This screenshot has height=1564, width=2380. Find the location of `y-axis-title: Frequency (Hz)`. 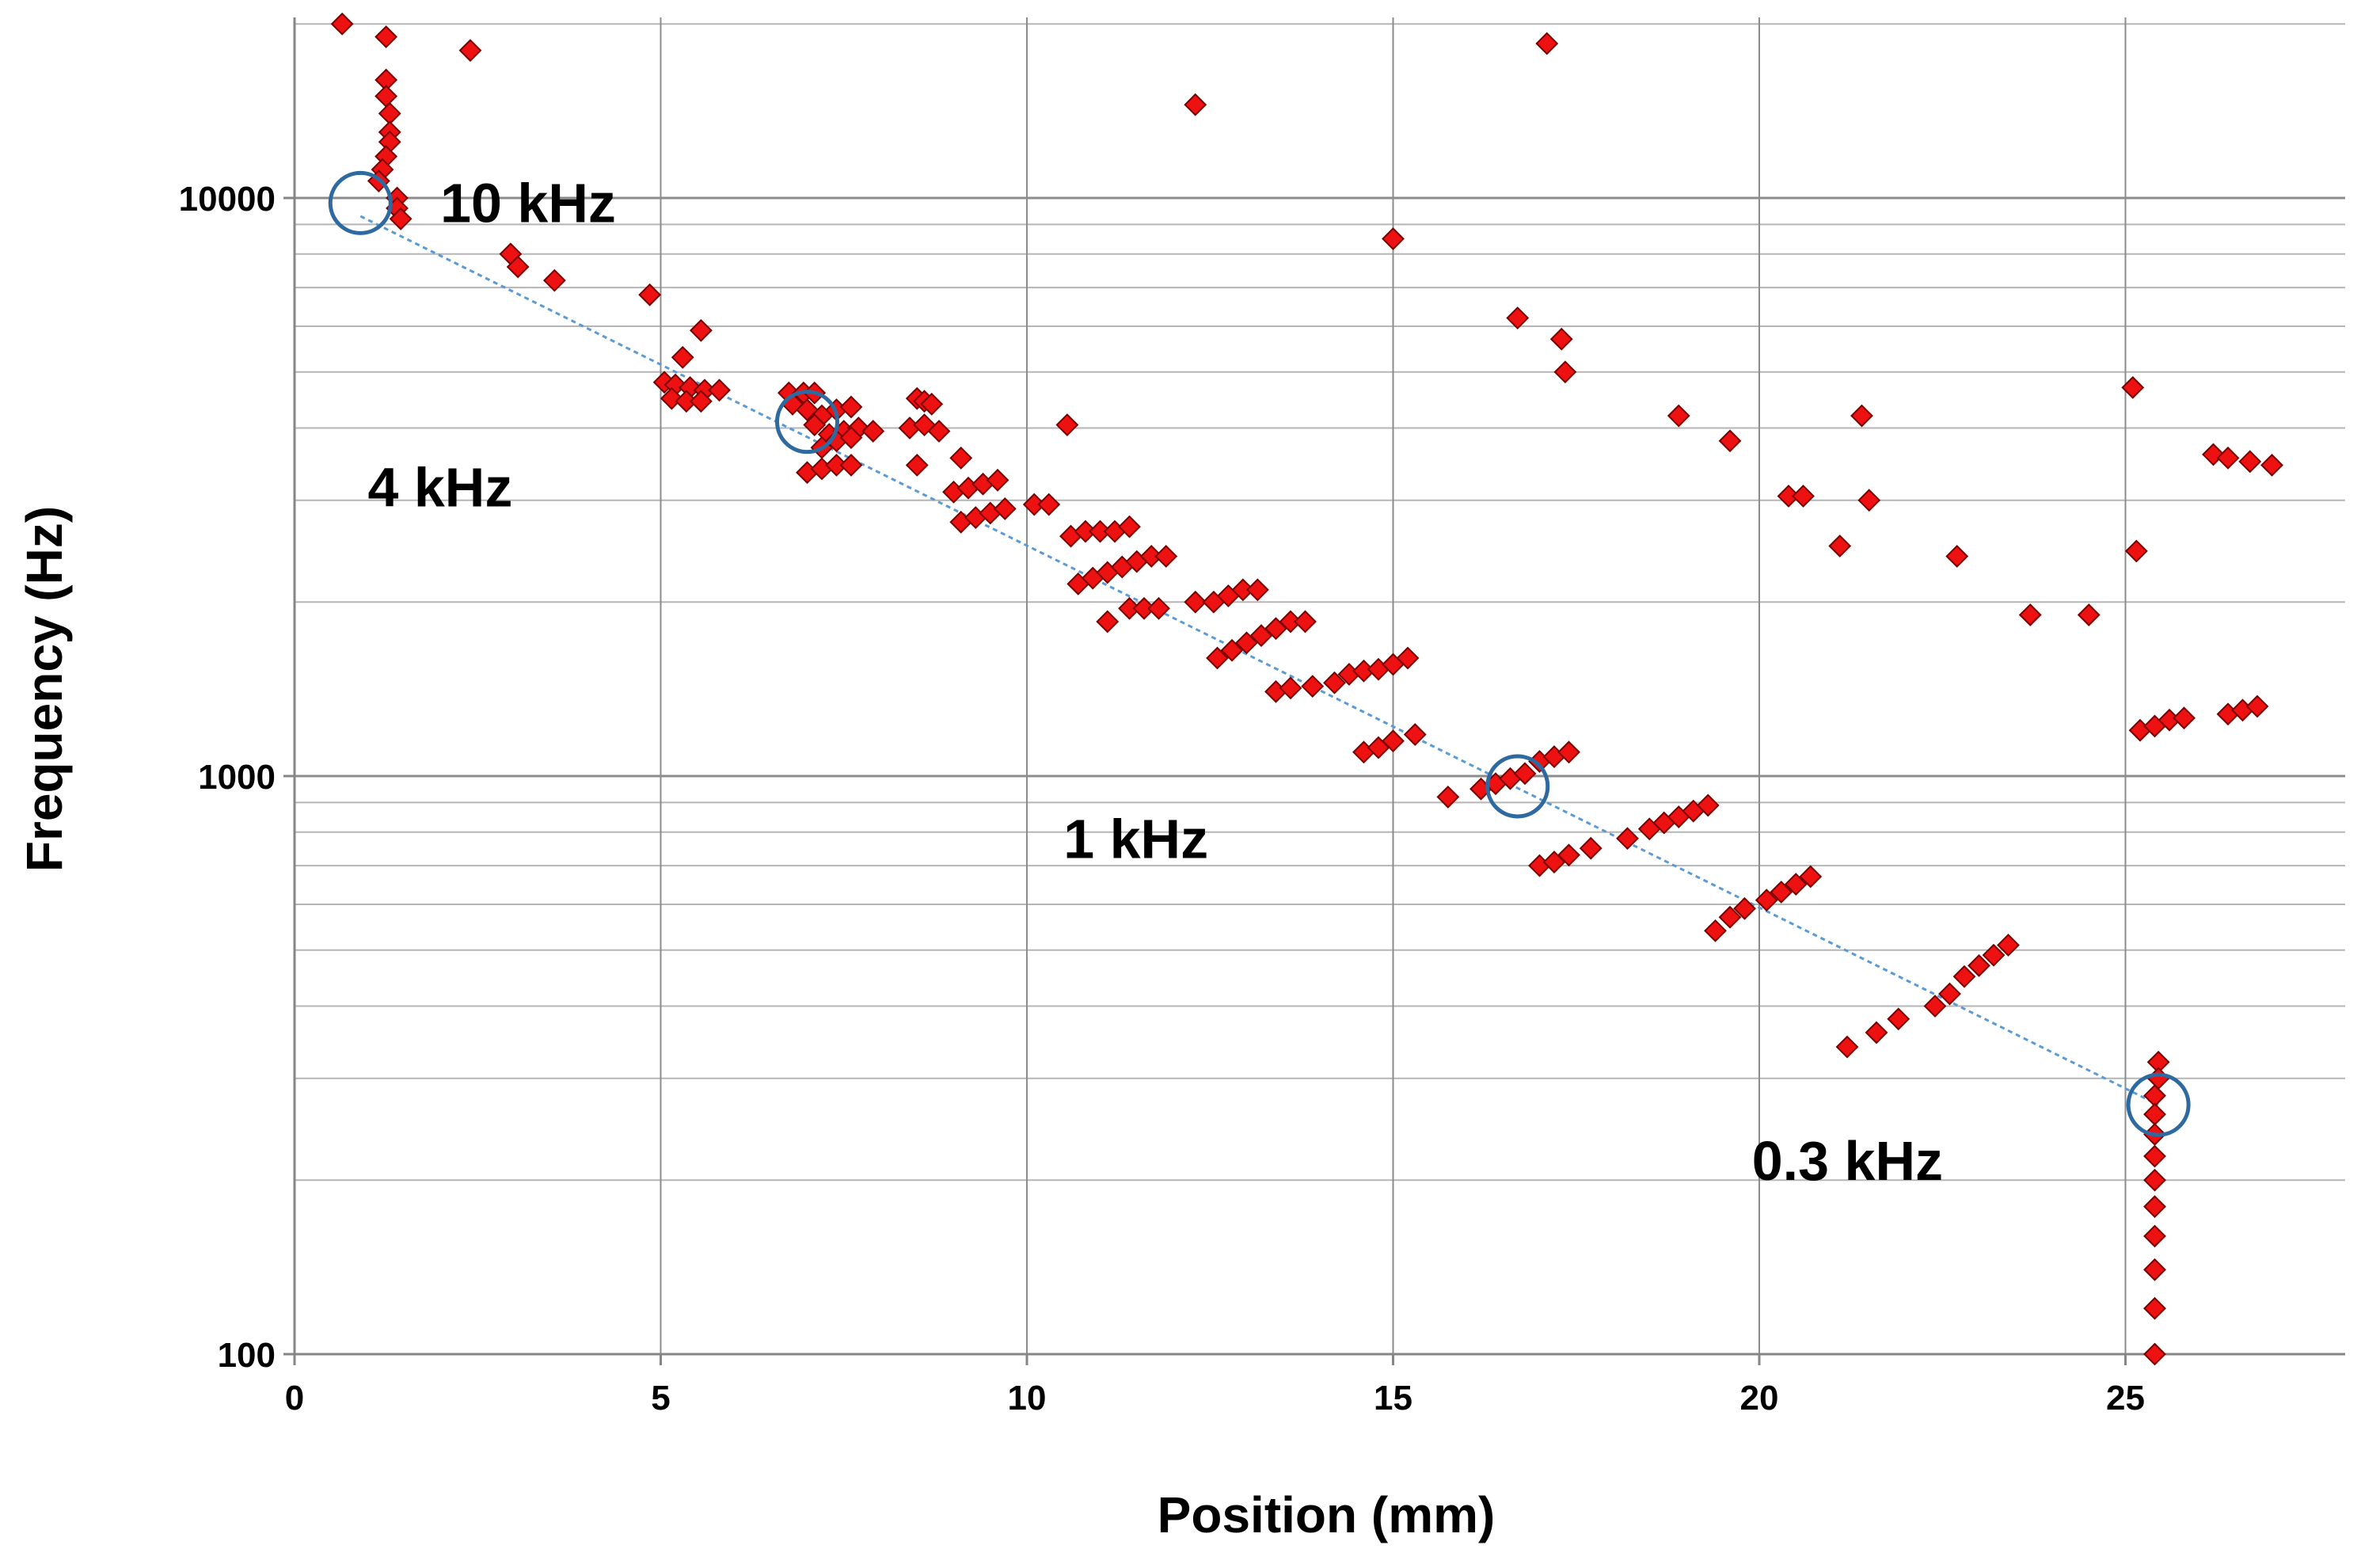

y-axis-title: Frequency (Hz) is located at coordinates (44, 689).